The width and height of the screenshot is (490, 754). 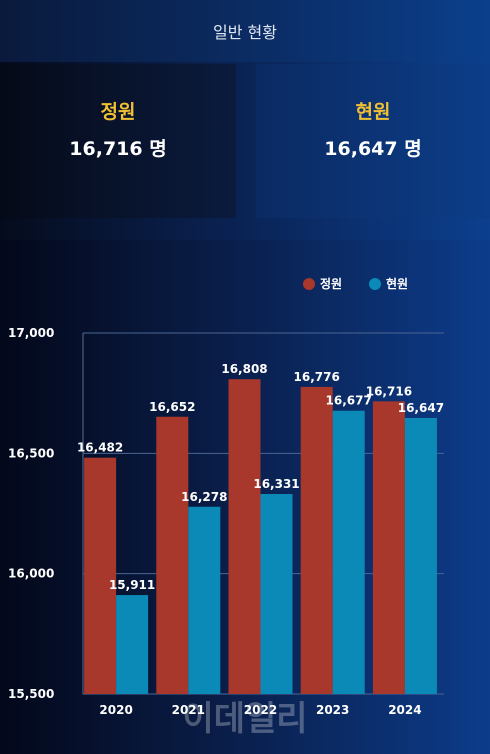 I want to click on data-label: 16,331, so click(x=276, y=484).